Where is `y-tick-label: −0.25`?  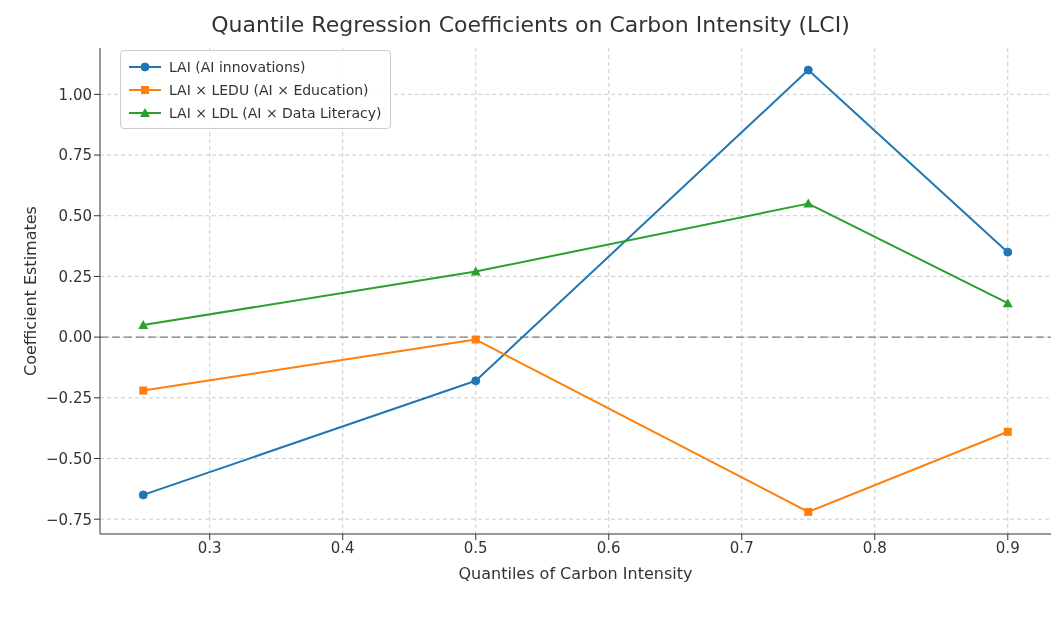
y-tick-label: −0.25 is located at coordinates (69, 398).